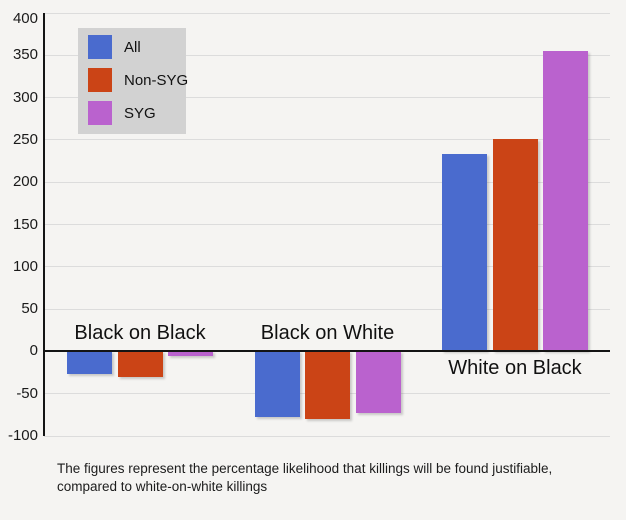 The height and width of the screenshot is (520, 626). What do you see at coordinates (25, 55) in the screenshot?
I see `y-tick-label: 350` at bounding box center [25, 55].